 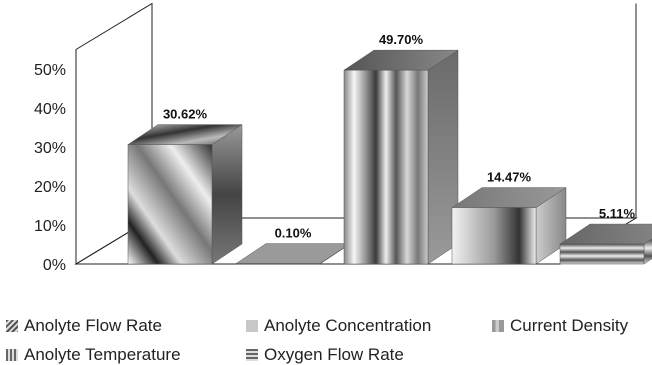 I want to click on bar-anolyte-flow-rate, so click(x=185, y=194).